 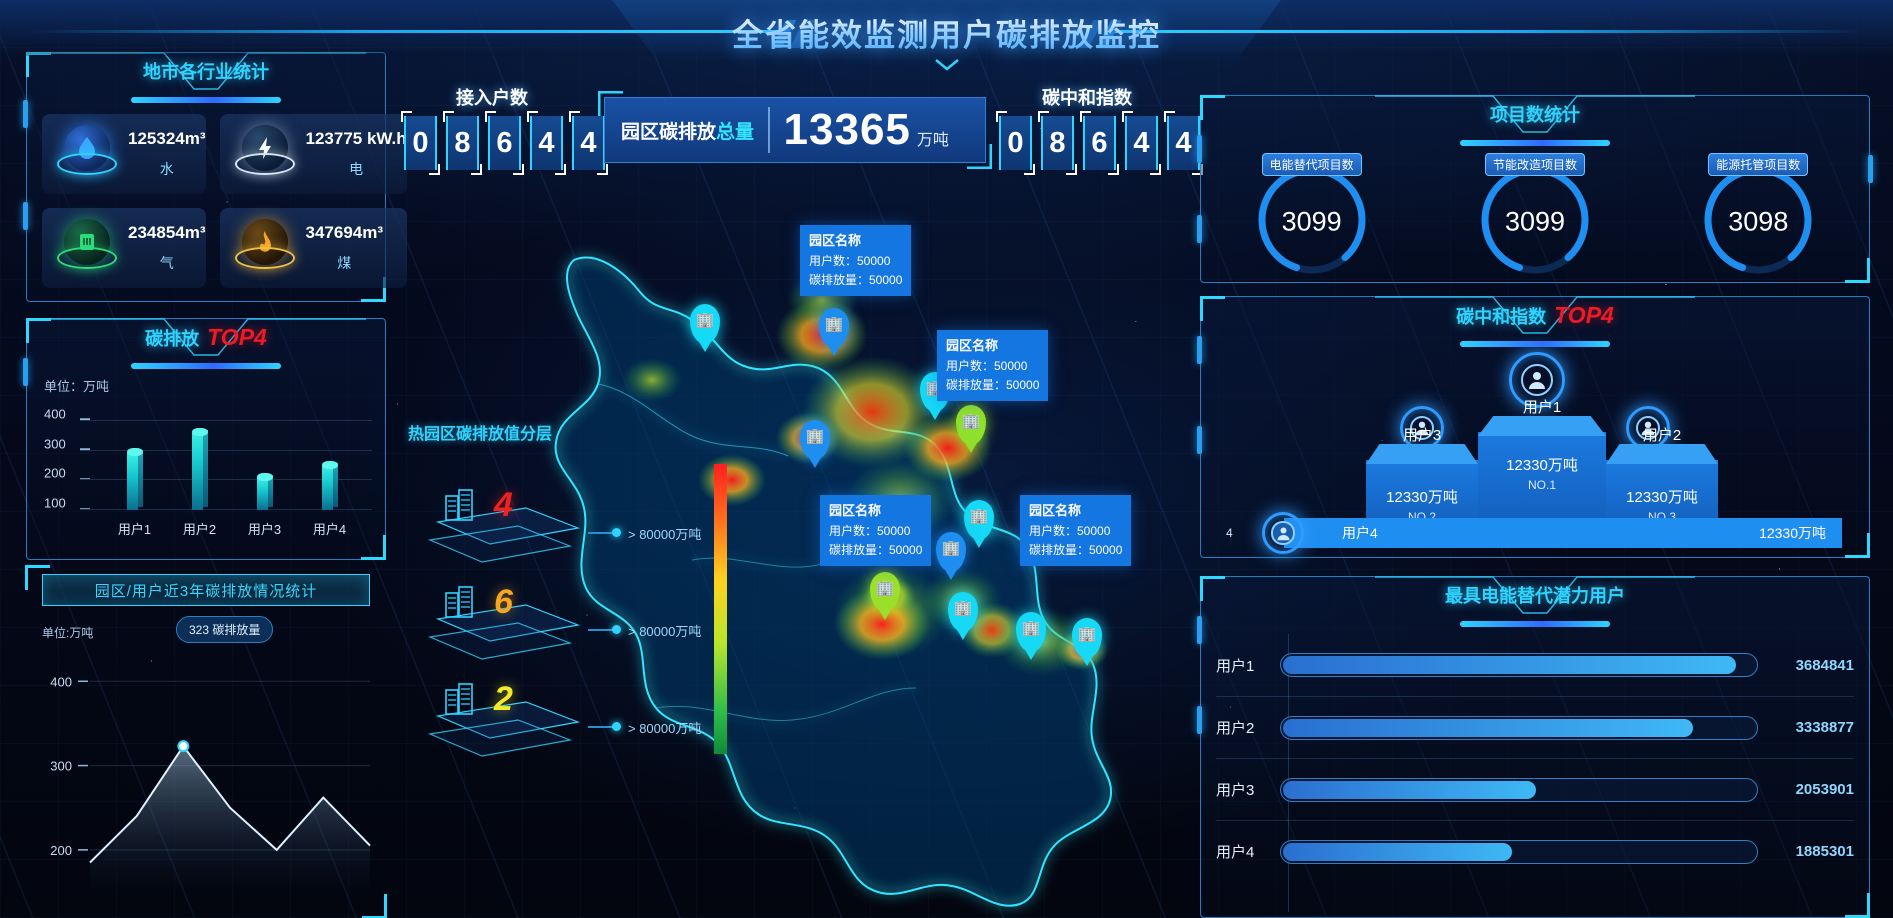 I want to click on y-axis-tick, so click(x=85, y=449).